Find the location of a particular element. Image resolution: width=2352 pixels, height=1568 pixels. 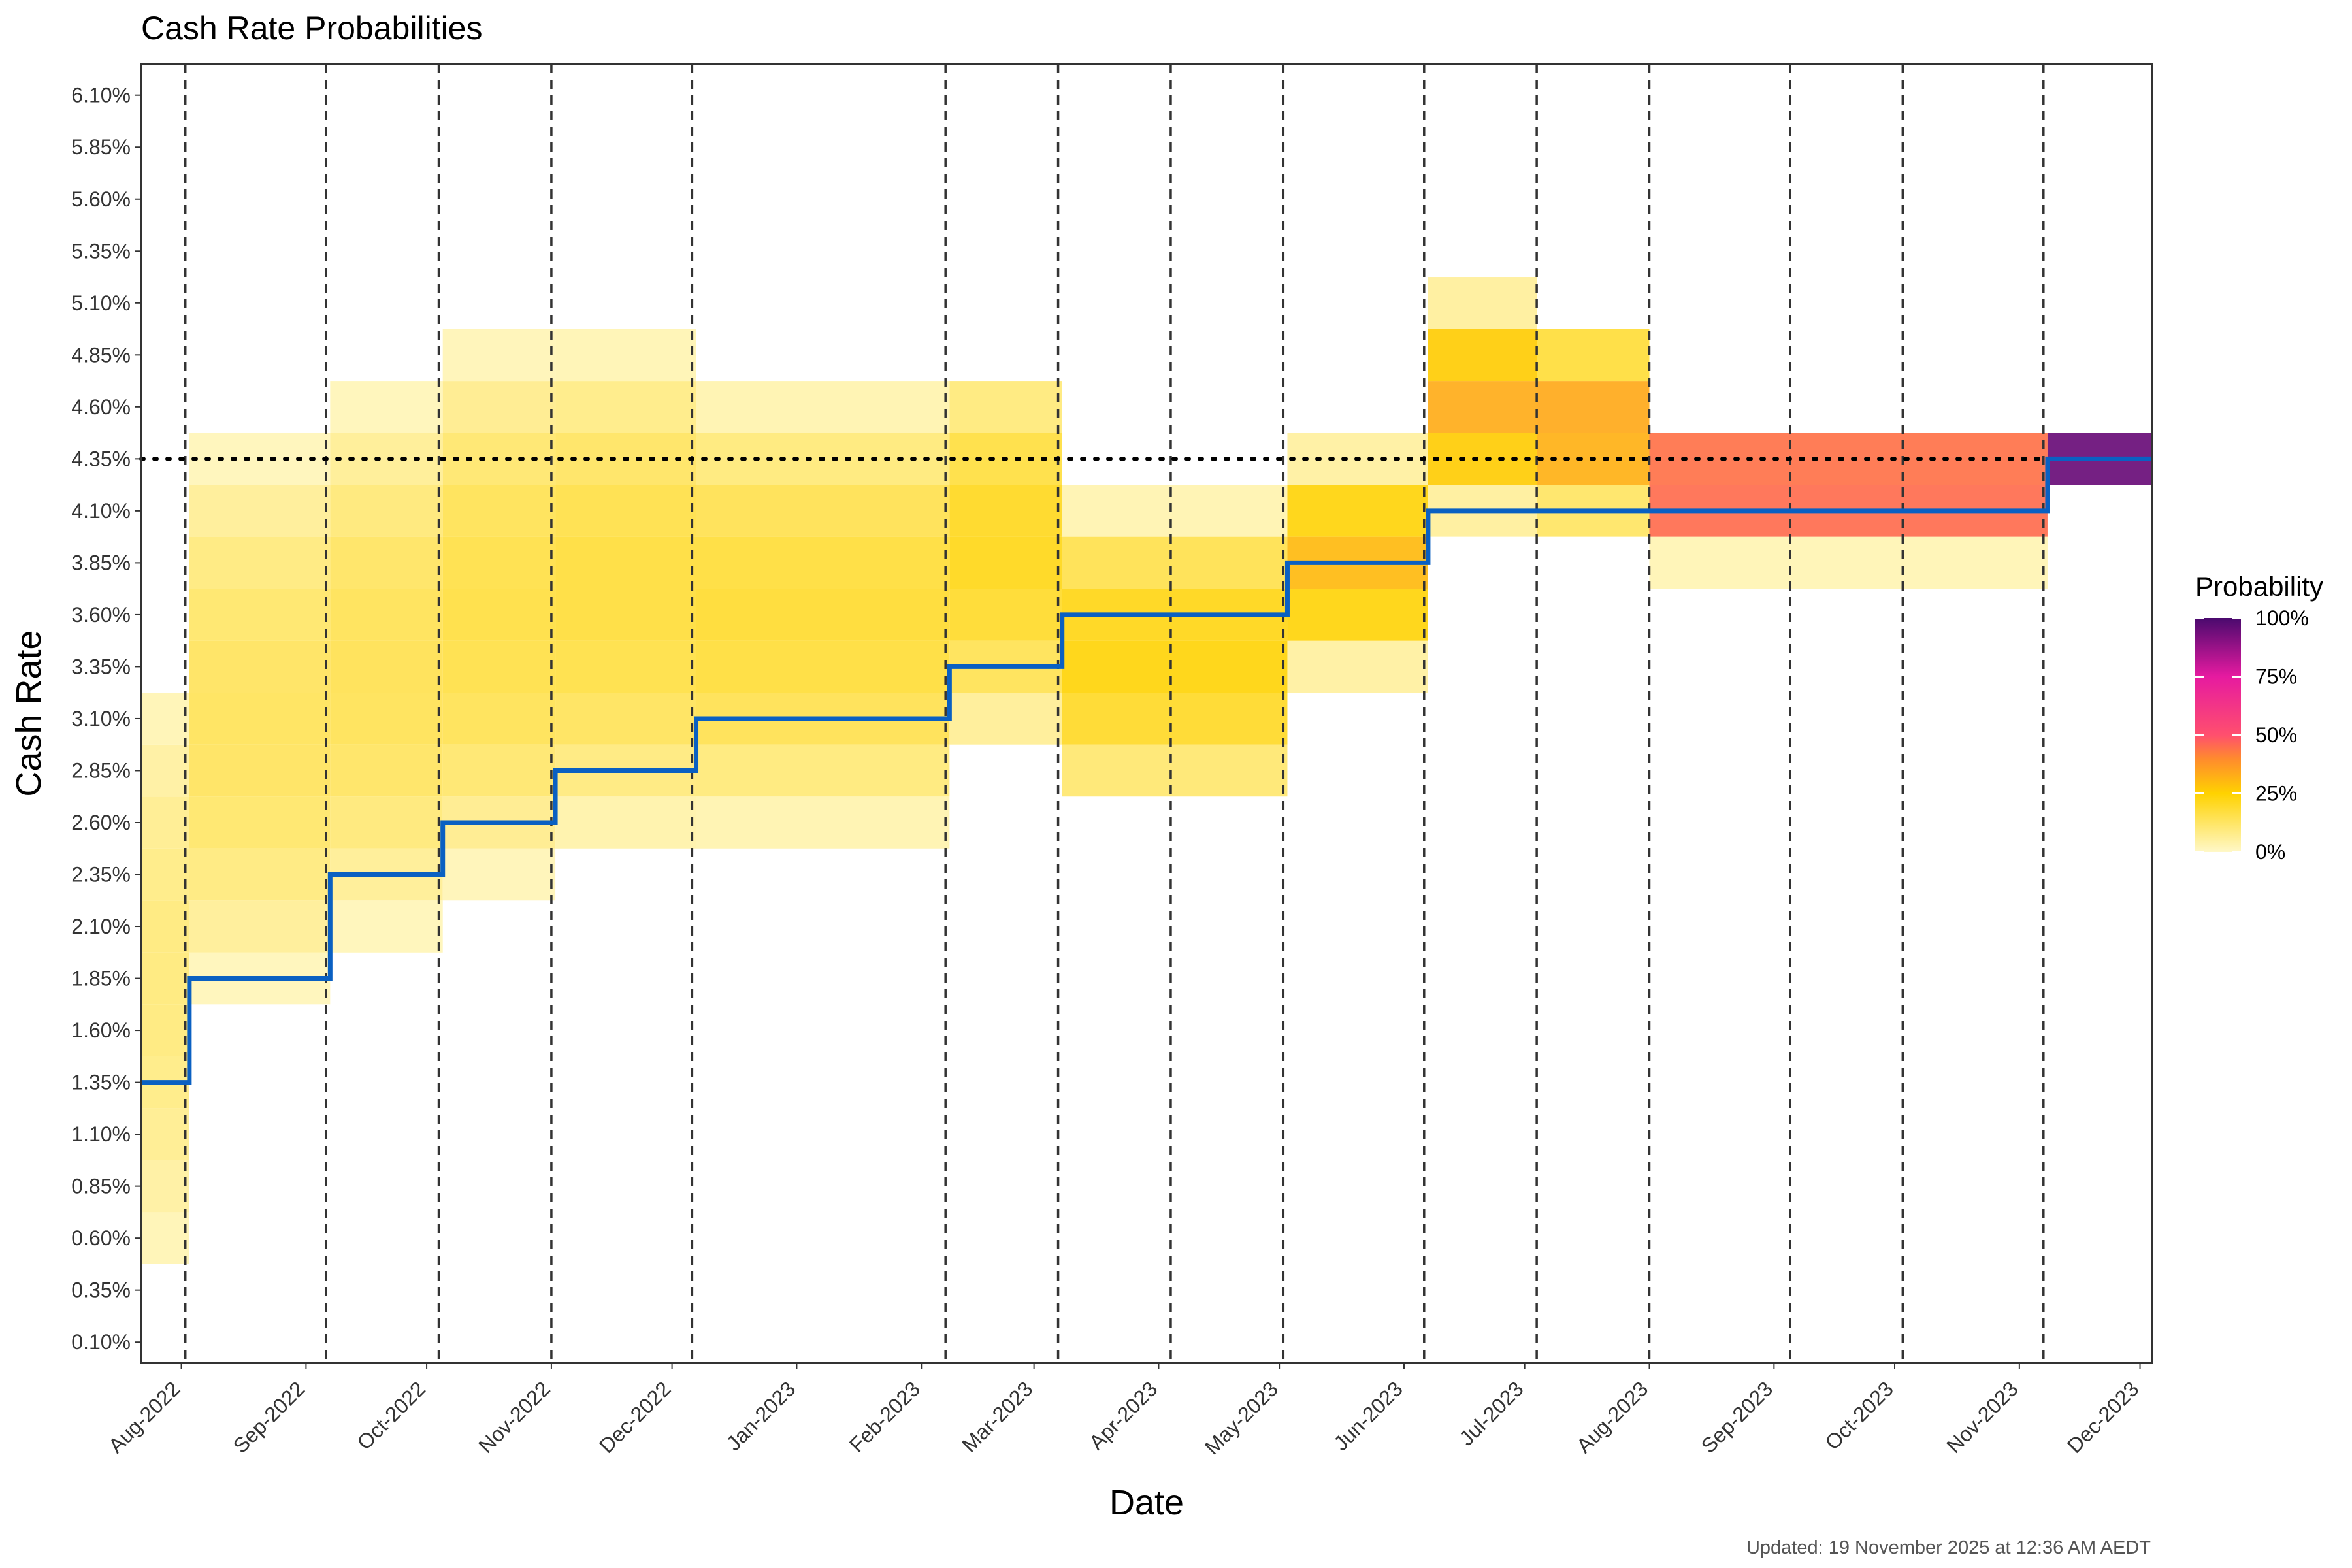

y-tick-label: 0.60% is located at coordinates (101, 1238).